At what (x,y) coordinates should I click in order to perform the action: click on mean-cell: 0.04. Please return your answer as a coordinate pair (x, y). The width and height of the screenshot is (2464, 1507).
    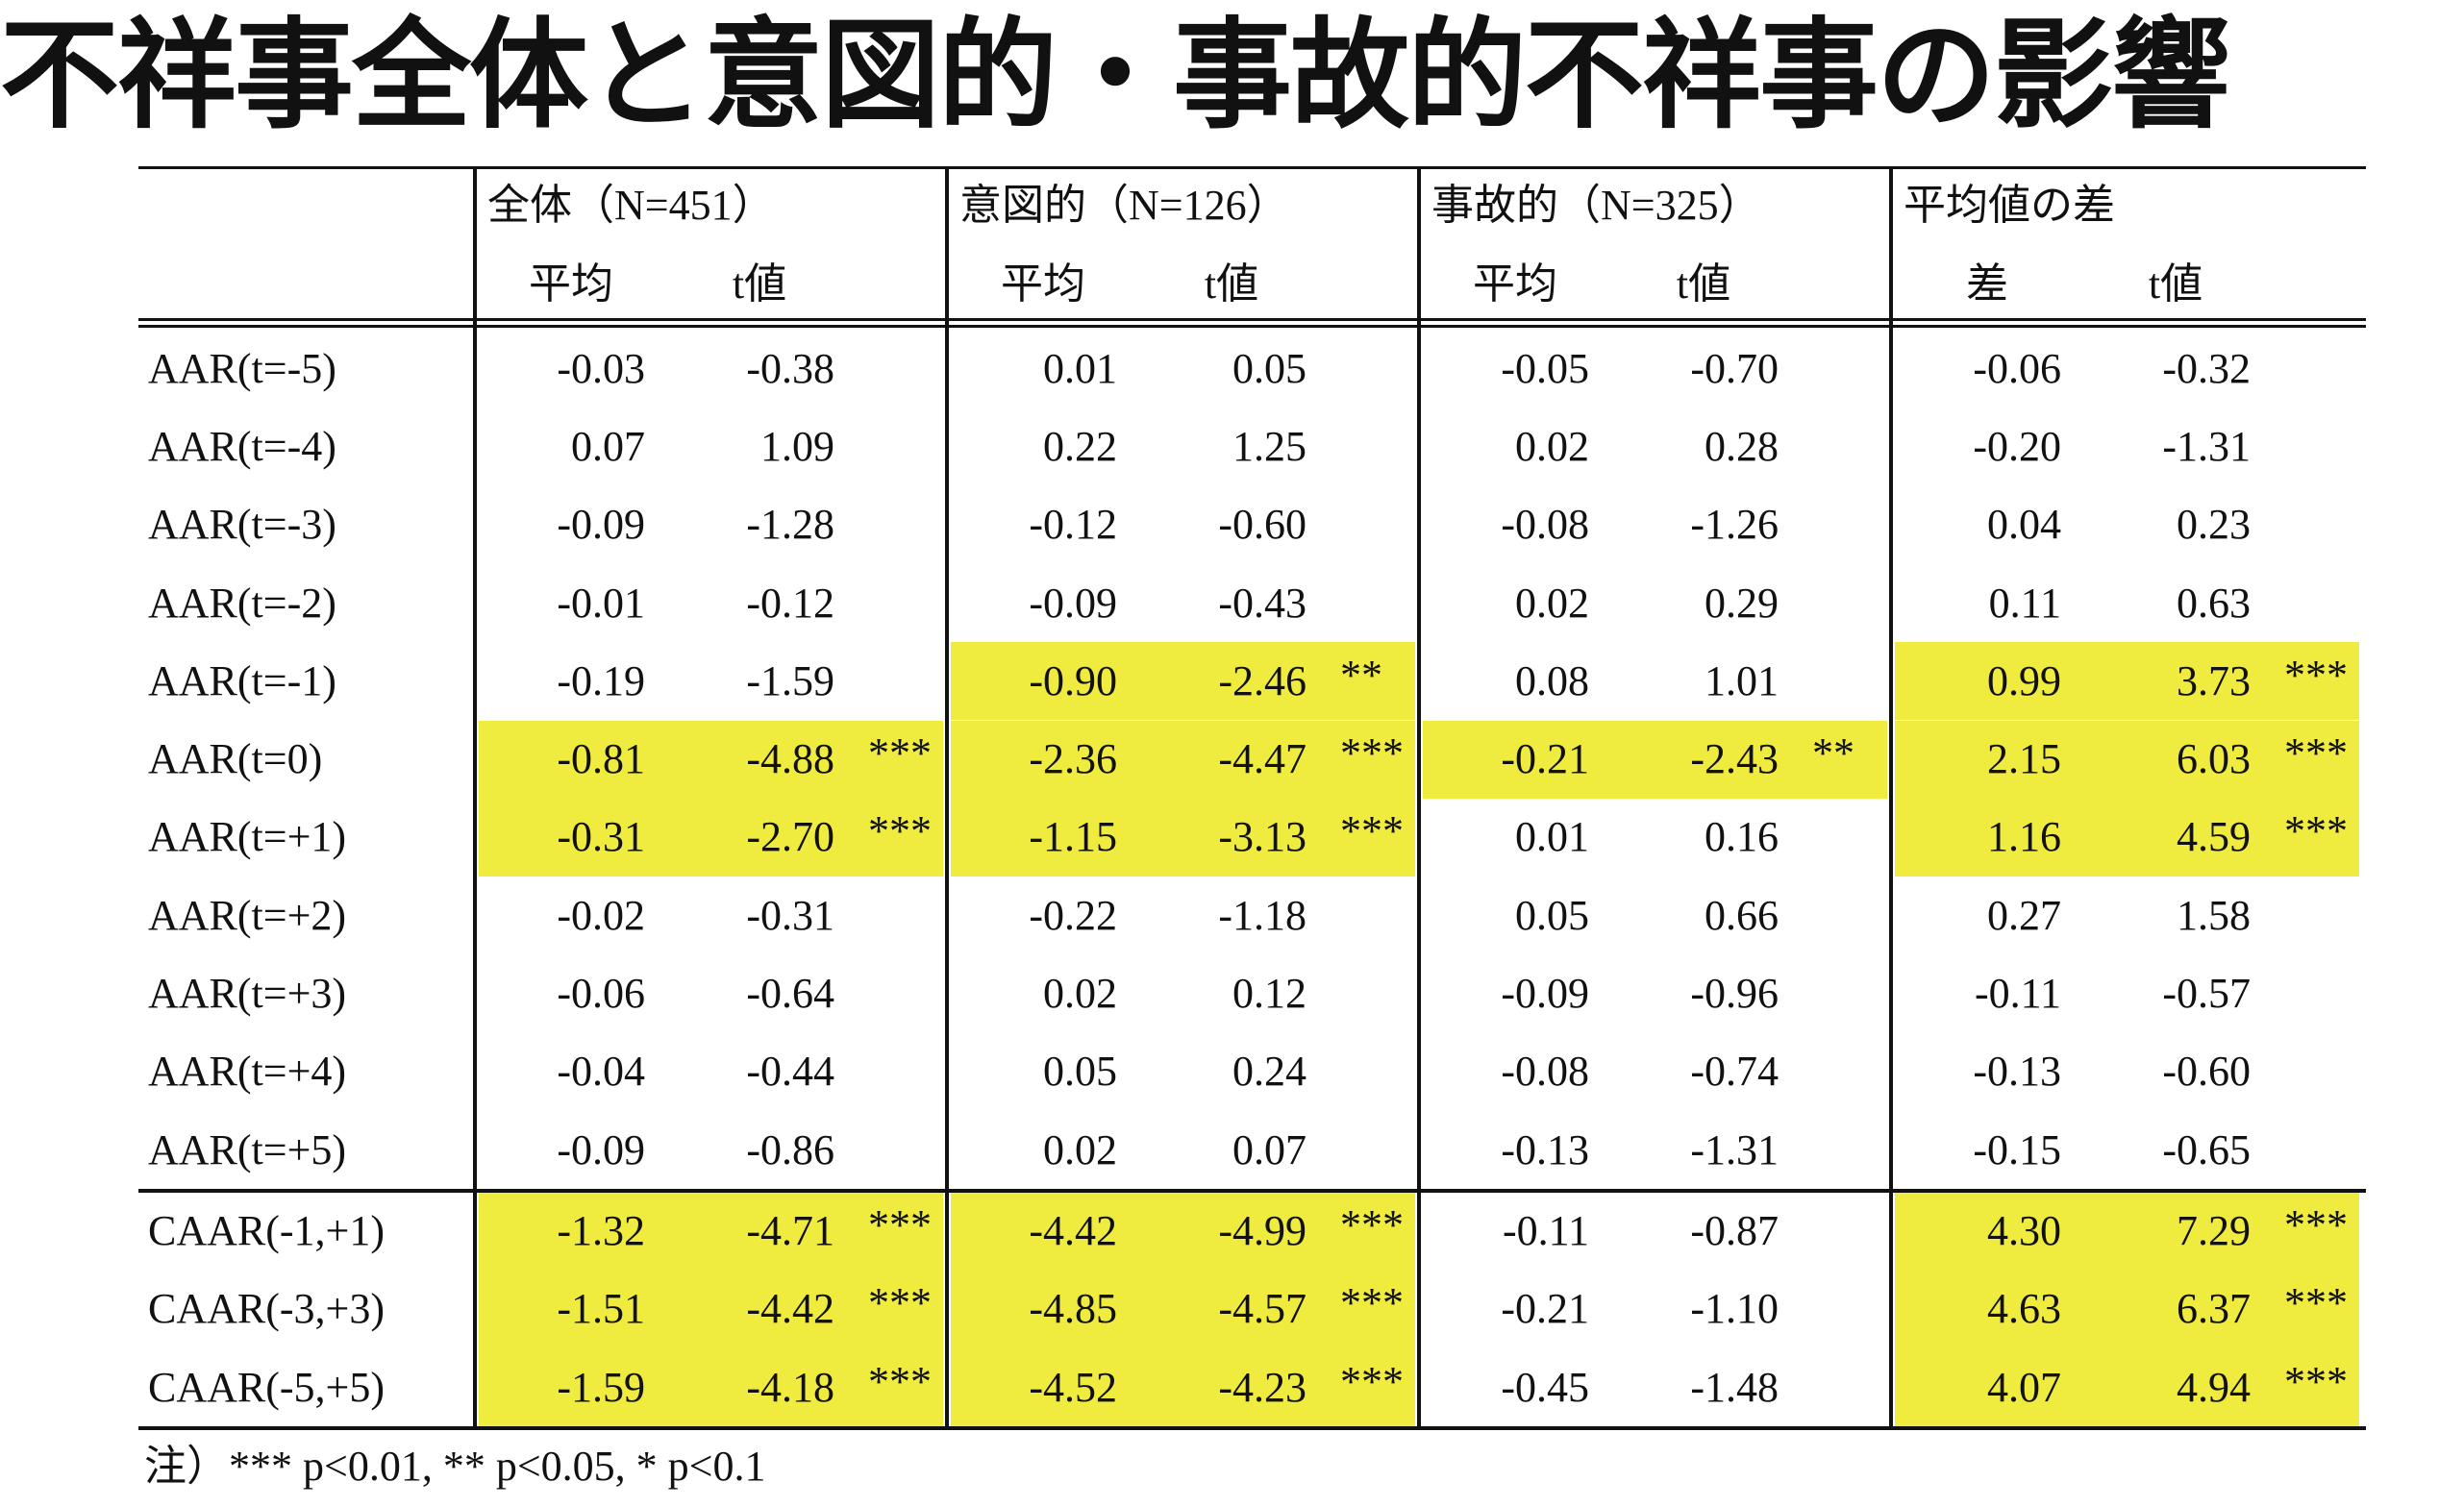
    Looking at the image, I should click on (2024, 525).